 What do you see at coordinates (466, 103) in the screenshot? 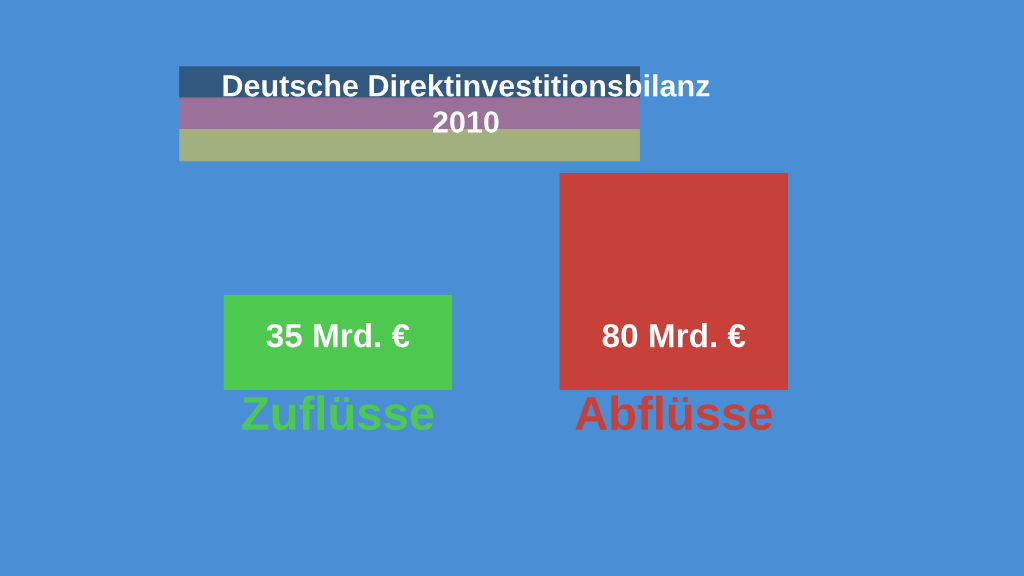
I see `chart-title: Deutsche Direktinvestitionsbilanz 2010` at bounding box center [466, 103].